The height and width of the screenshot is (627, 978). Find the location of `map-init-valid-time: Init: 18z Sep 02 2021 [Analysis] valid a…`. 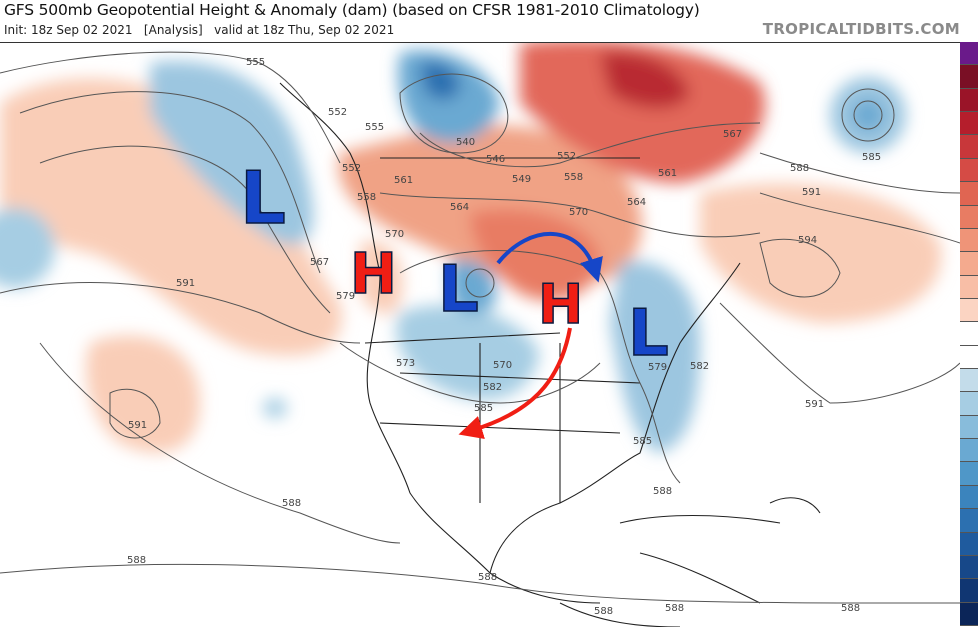

map-init-valid-time: Init: 18z Sep 02 2021 [Analysis] valid a… is located at coordinates (199, 30).